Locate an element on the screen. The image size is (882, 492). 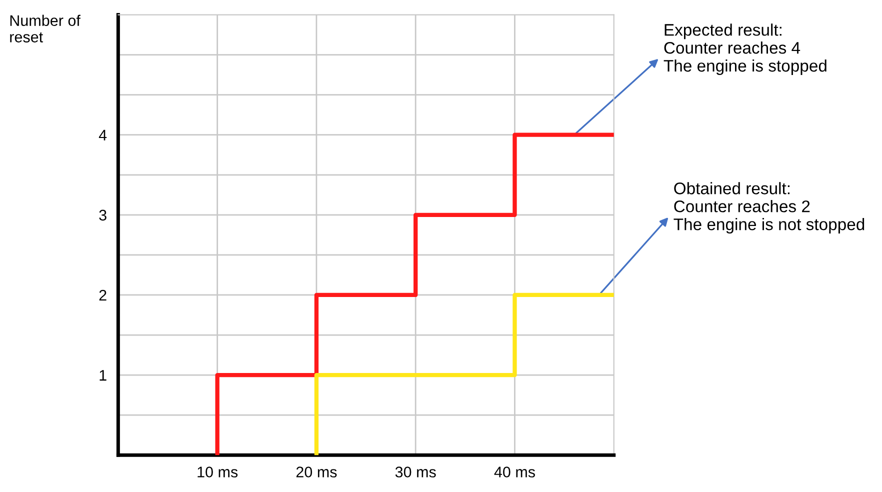
y-tick-label: 4 is located at coordinates (102, 135).